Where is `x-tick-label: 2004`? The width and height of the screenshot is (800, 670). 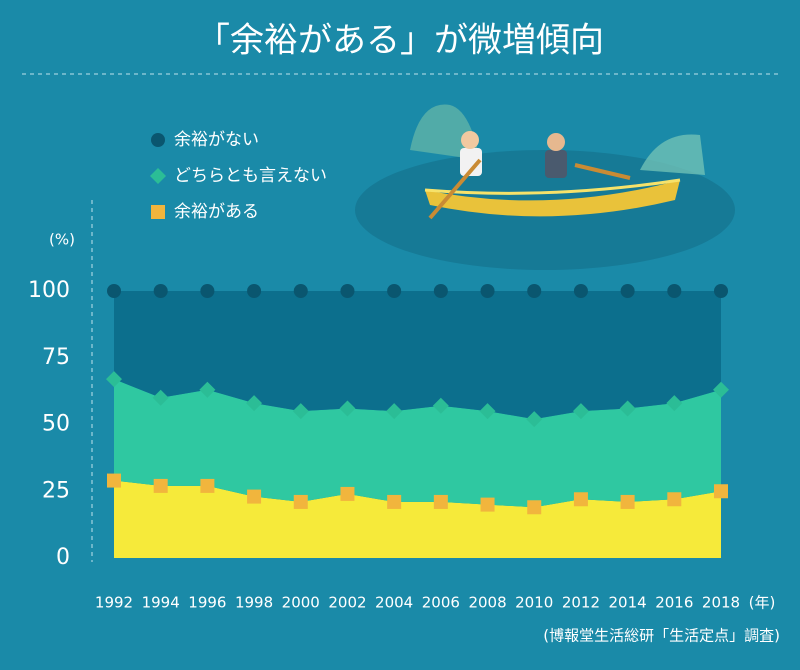 x-tick-label: 2004 is located at coordinates (394, 603).